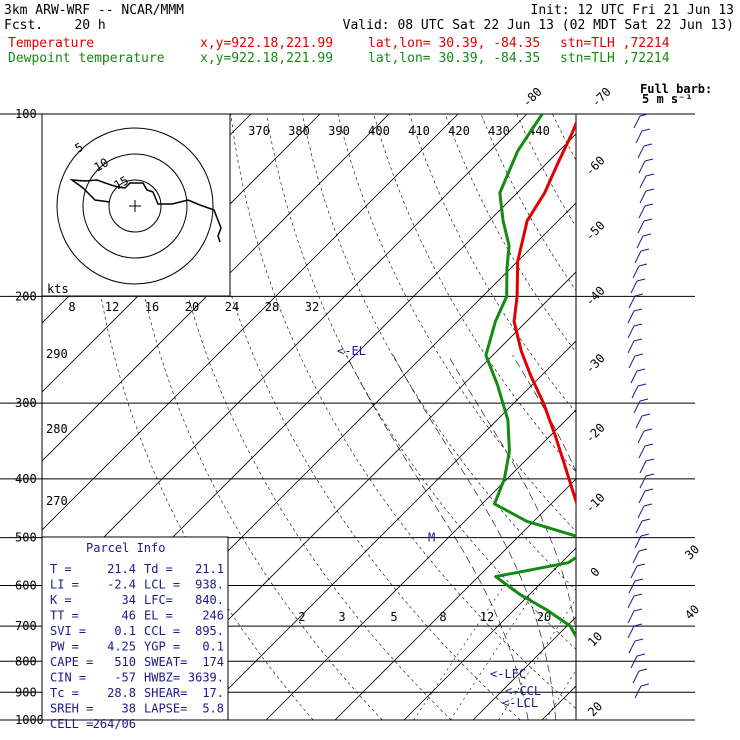 Image resolution: width=740 pixels, height=740 pixels. Describe the element at coordinates (121, 585) in the screenshot. I see `parcel-value: -2.4` at that location.